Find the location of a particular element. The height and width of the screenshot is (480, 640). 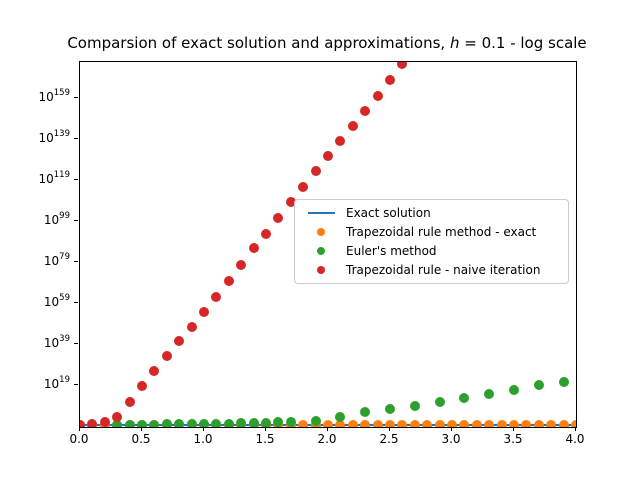

y-tick-exponent: 59 is located at coordinates (64, 297).